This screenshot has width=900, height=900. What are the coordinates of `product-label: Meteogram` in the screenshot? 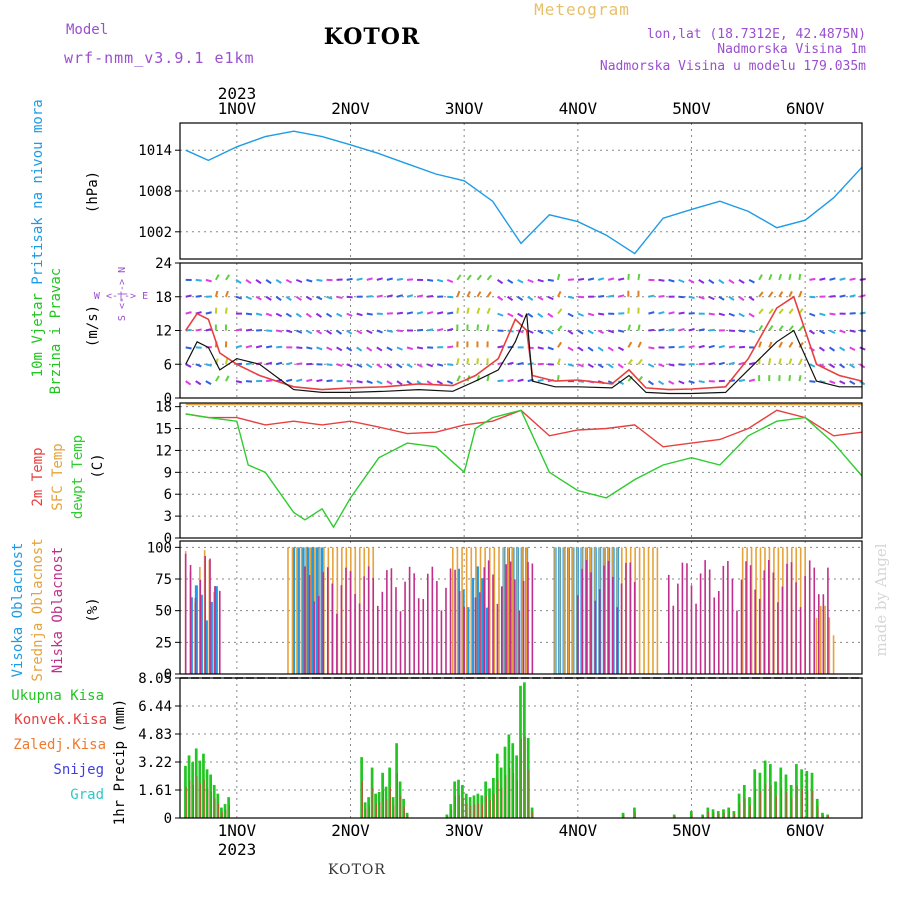 It's located at (582, 9).